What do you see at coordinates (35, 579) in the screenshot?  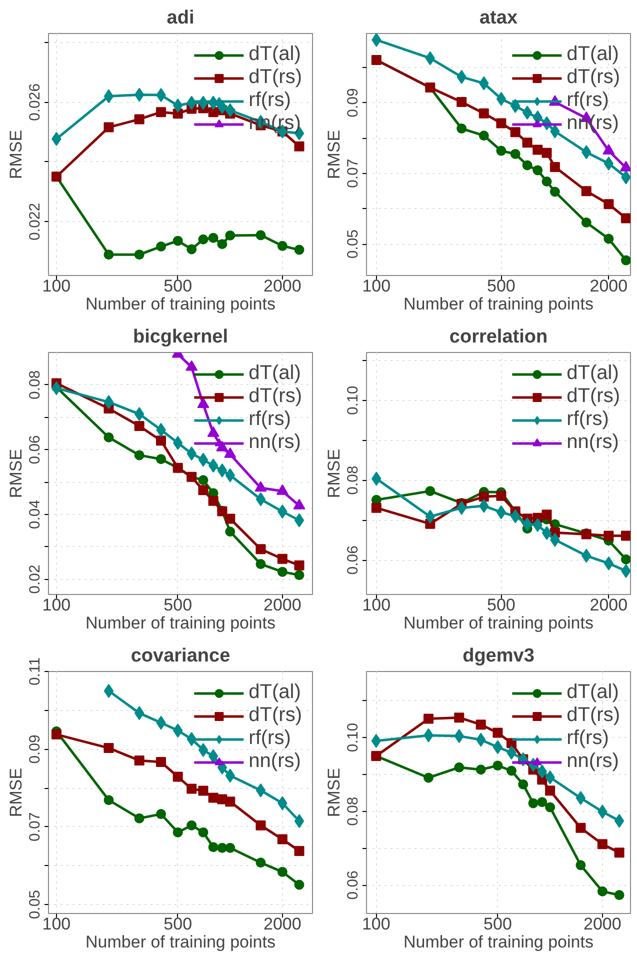 I see `y-tick-label: 0.02` at bounding box center [35, 579].